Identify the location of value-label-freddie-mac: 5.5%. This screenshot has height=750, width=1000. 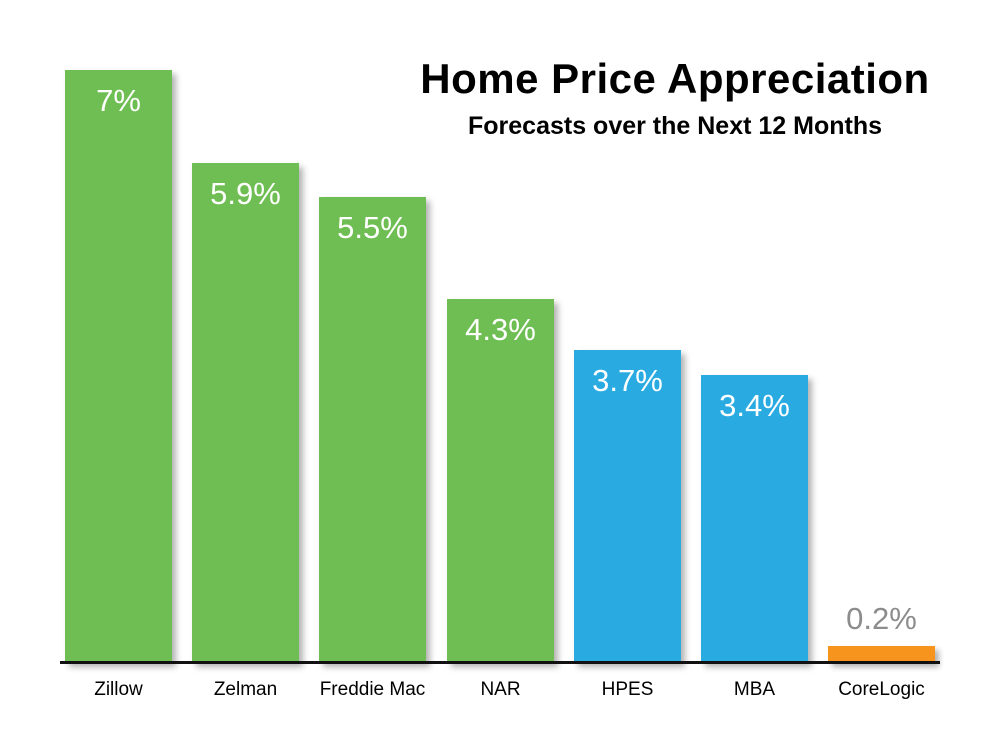
(372, 227).